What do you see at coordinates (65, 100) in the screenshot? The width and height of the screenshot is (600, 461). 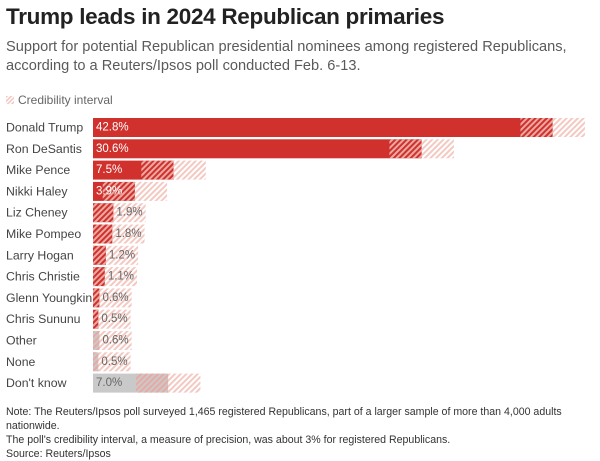 I see `legend-label: Credibility interval` at bounding box center [65, 100].